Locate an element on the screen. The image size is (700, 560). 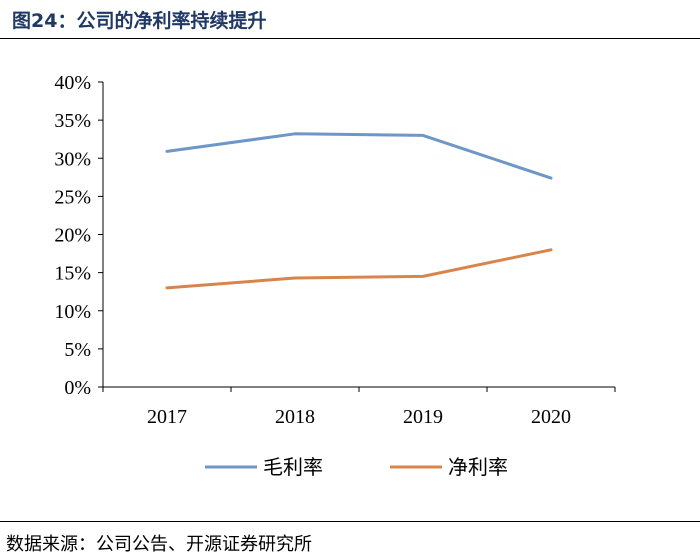
y-tick-label: 15% is located at coordinates (72, 274).